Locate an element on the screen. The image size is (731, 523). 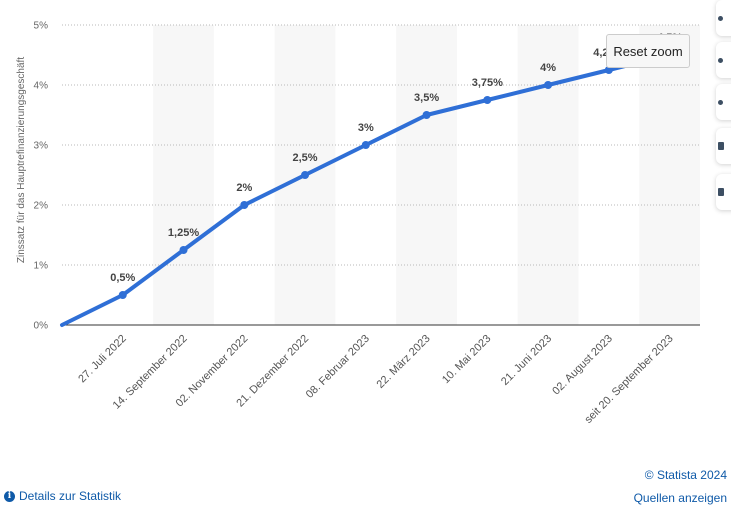
y-tick-label: 4% is located at coordinates (41, 86).